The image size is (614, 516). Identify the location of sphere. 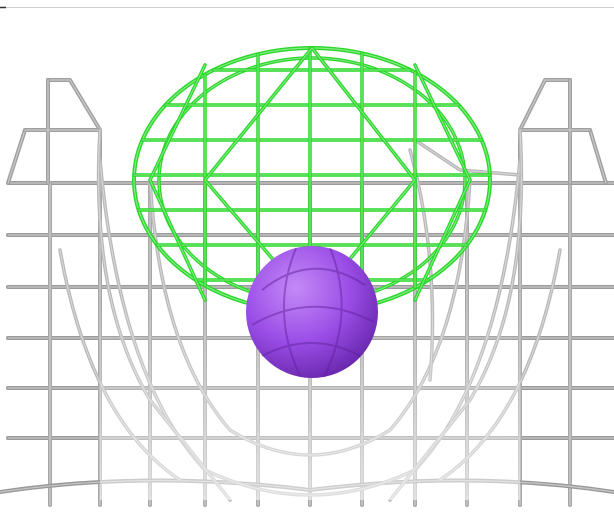
(312, 312).